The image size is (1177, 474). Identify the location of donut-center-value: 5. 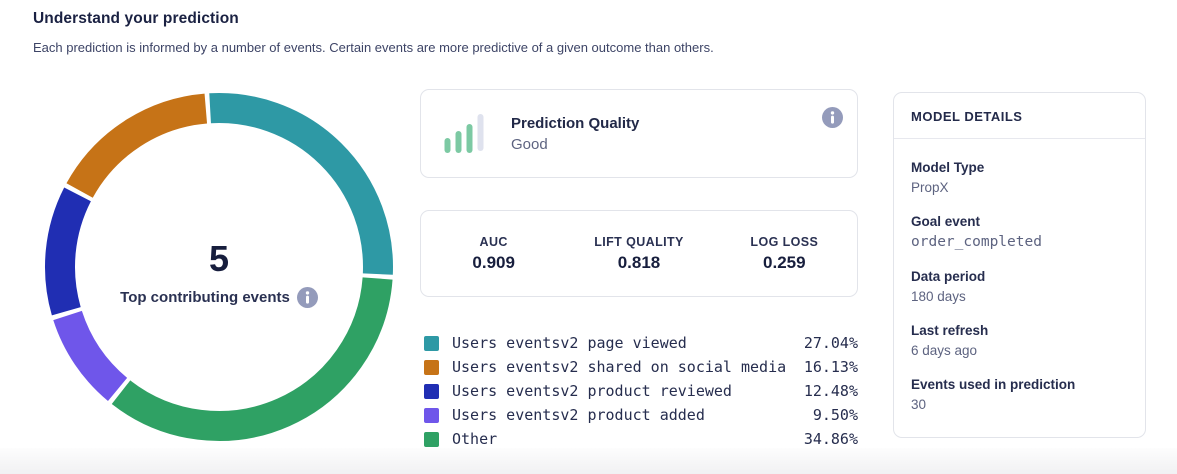
(219, 258).